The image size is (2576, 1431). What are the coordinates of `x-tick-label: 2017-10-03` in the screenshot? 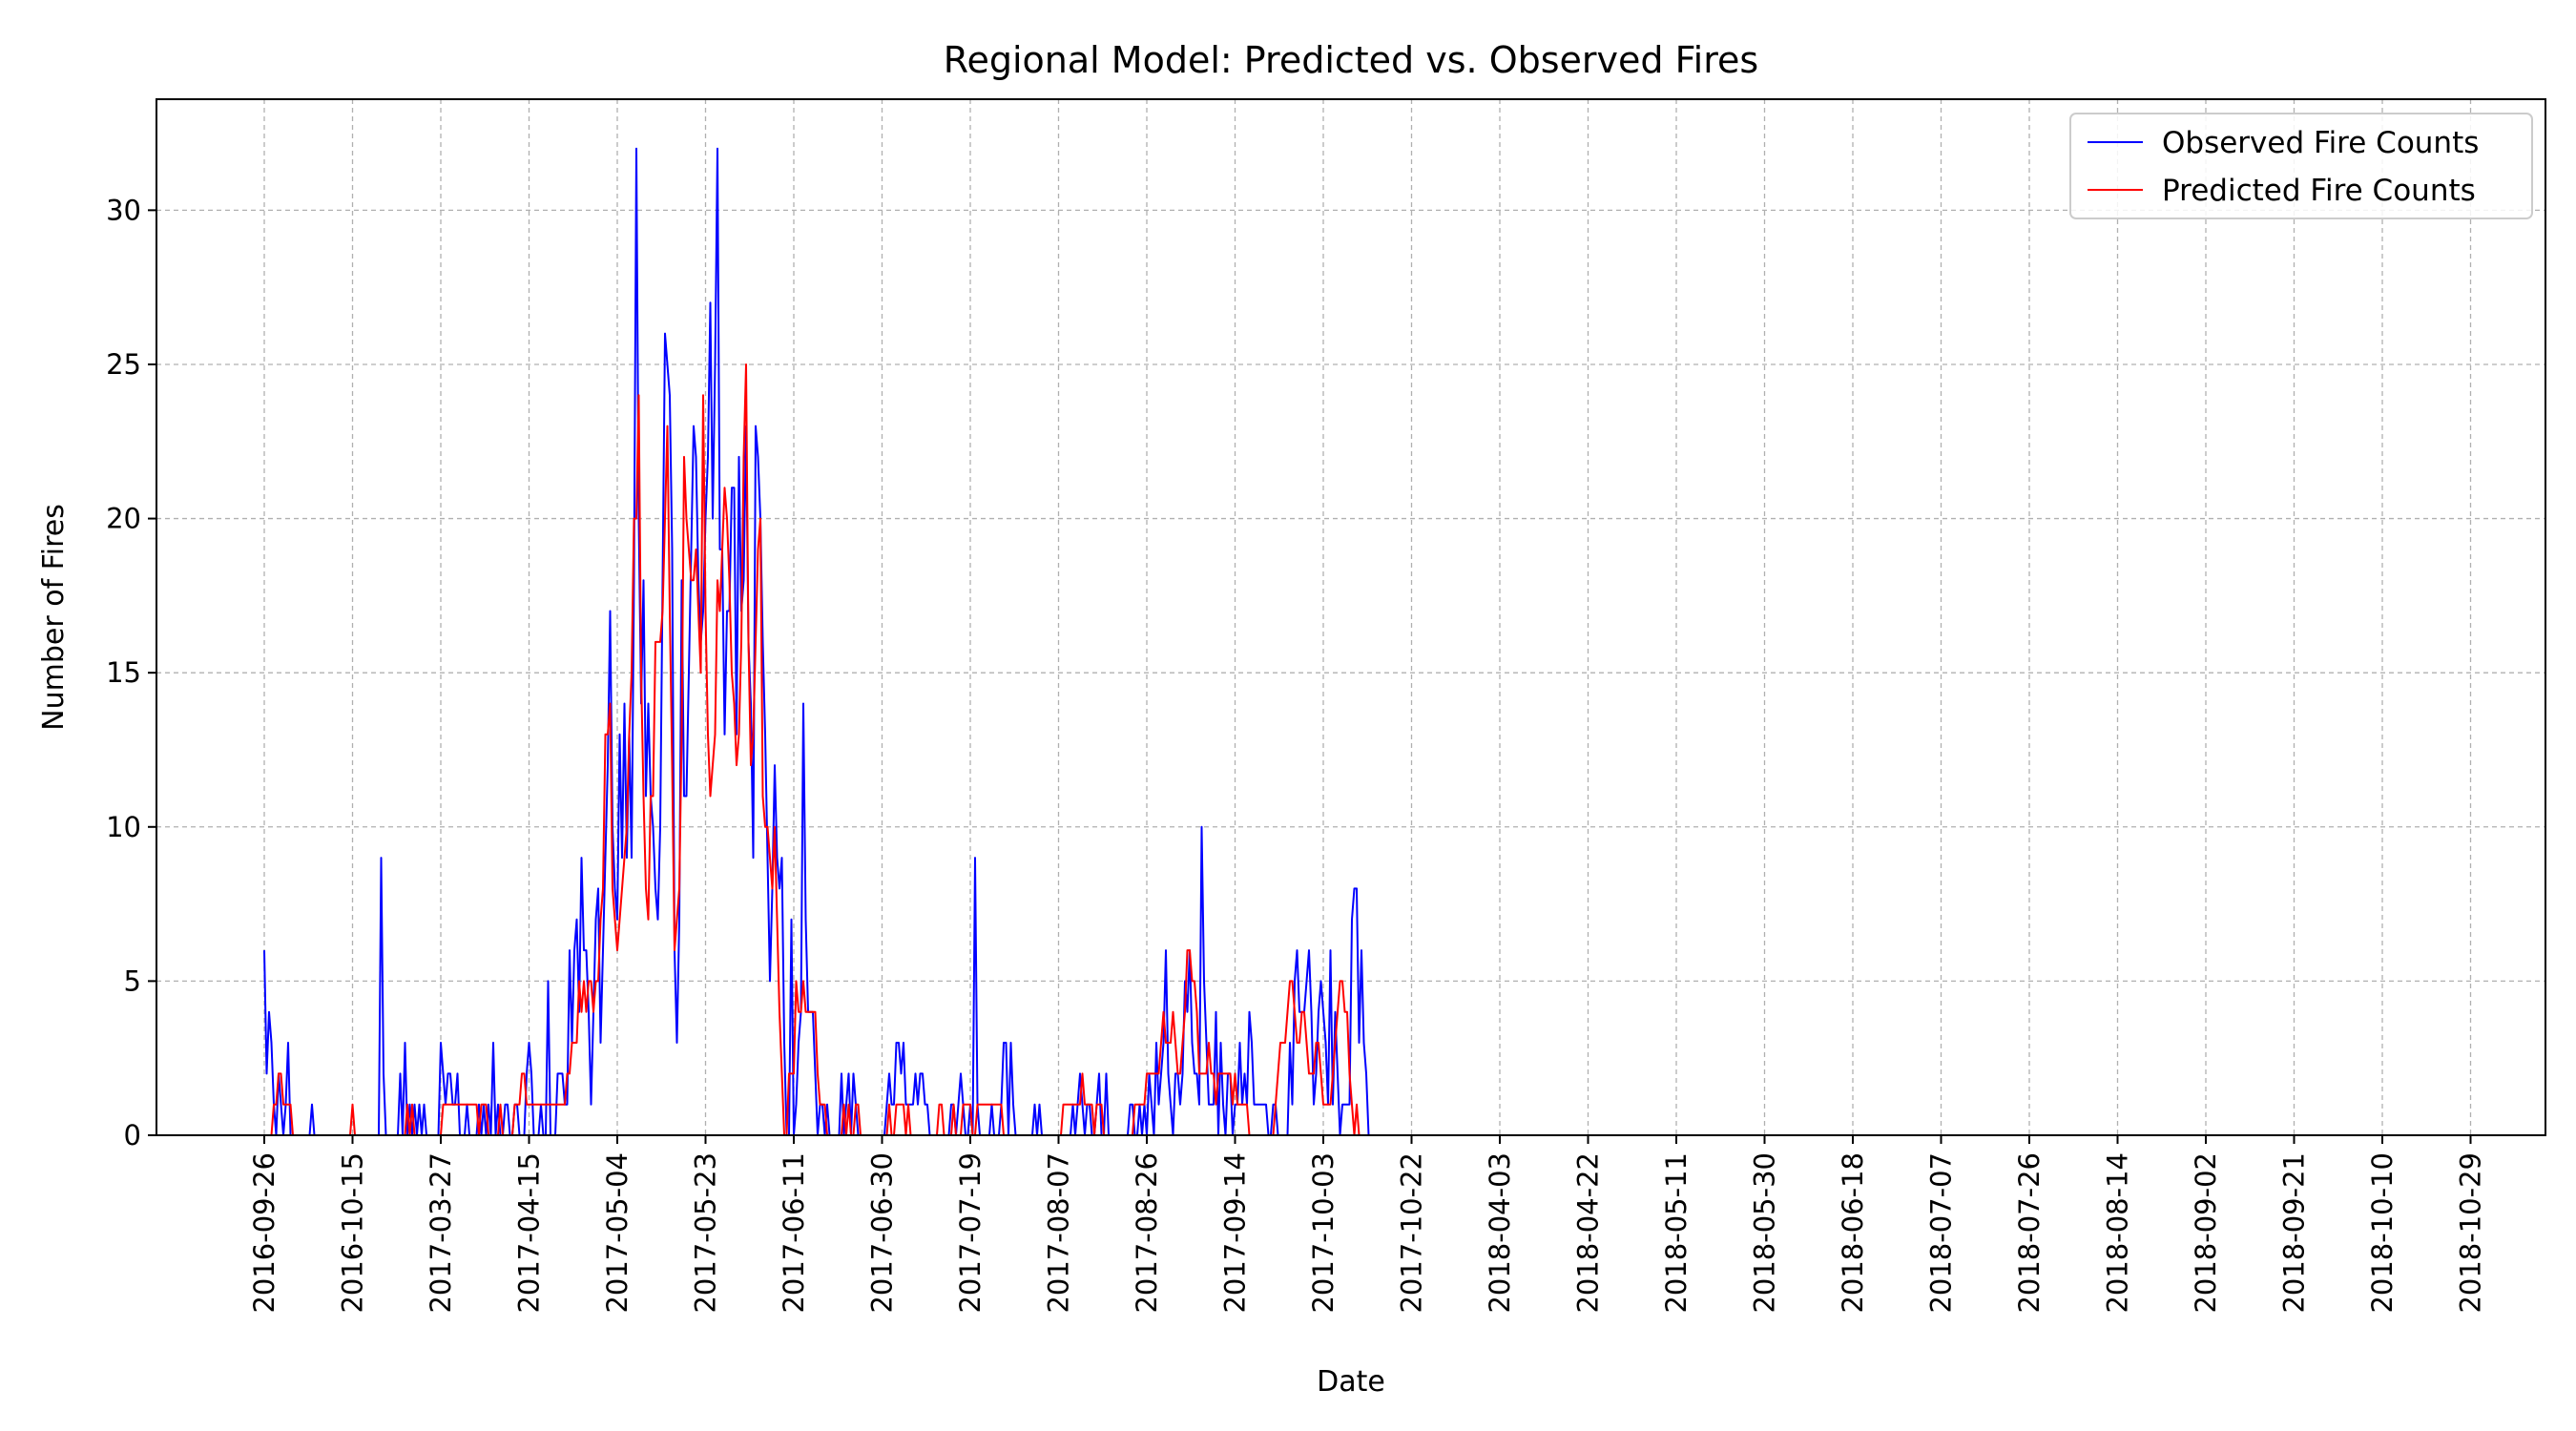 It's located at (1323, 1233).